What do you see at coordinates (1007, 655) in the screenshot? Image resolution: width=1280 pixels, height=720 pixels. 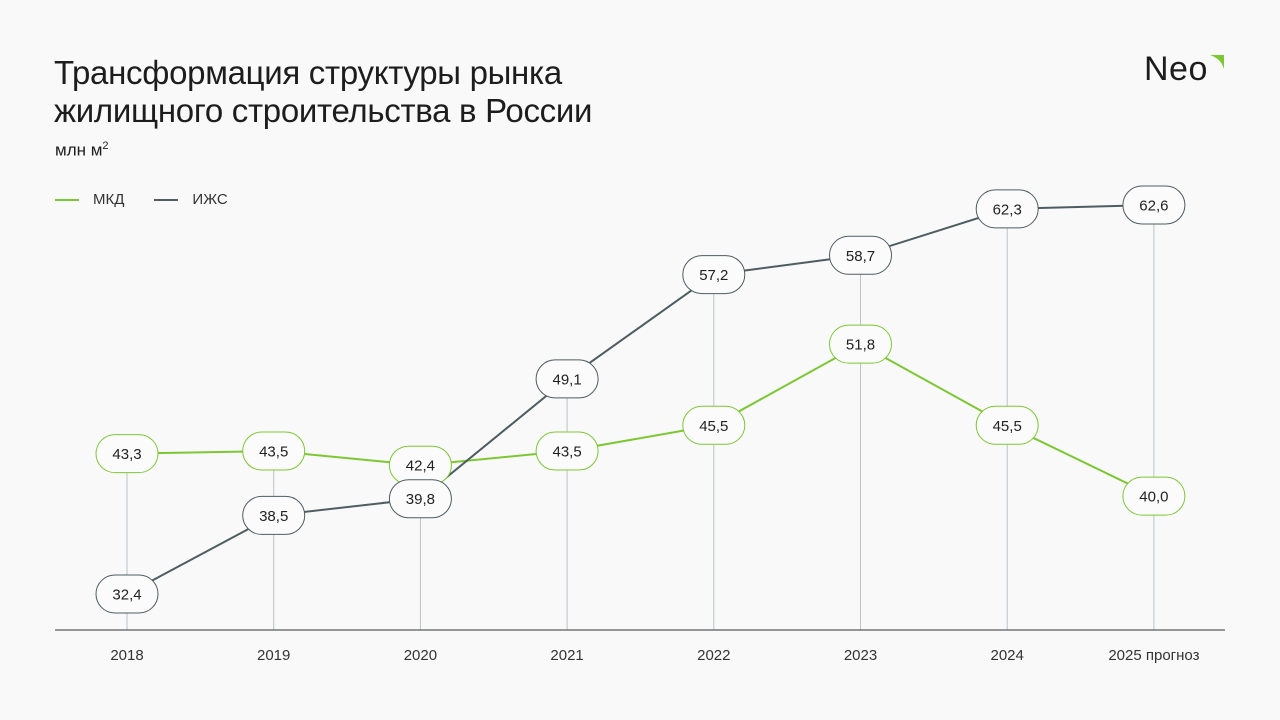 I see `x-tick-label: 2024` at bounding box center [1007, 655].